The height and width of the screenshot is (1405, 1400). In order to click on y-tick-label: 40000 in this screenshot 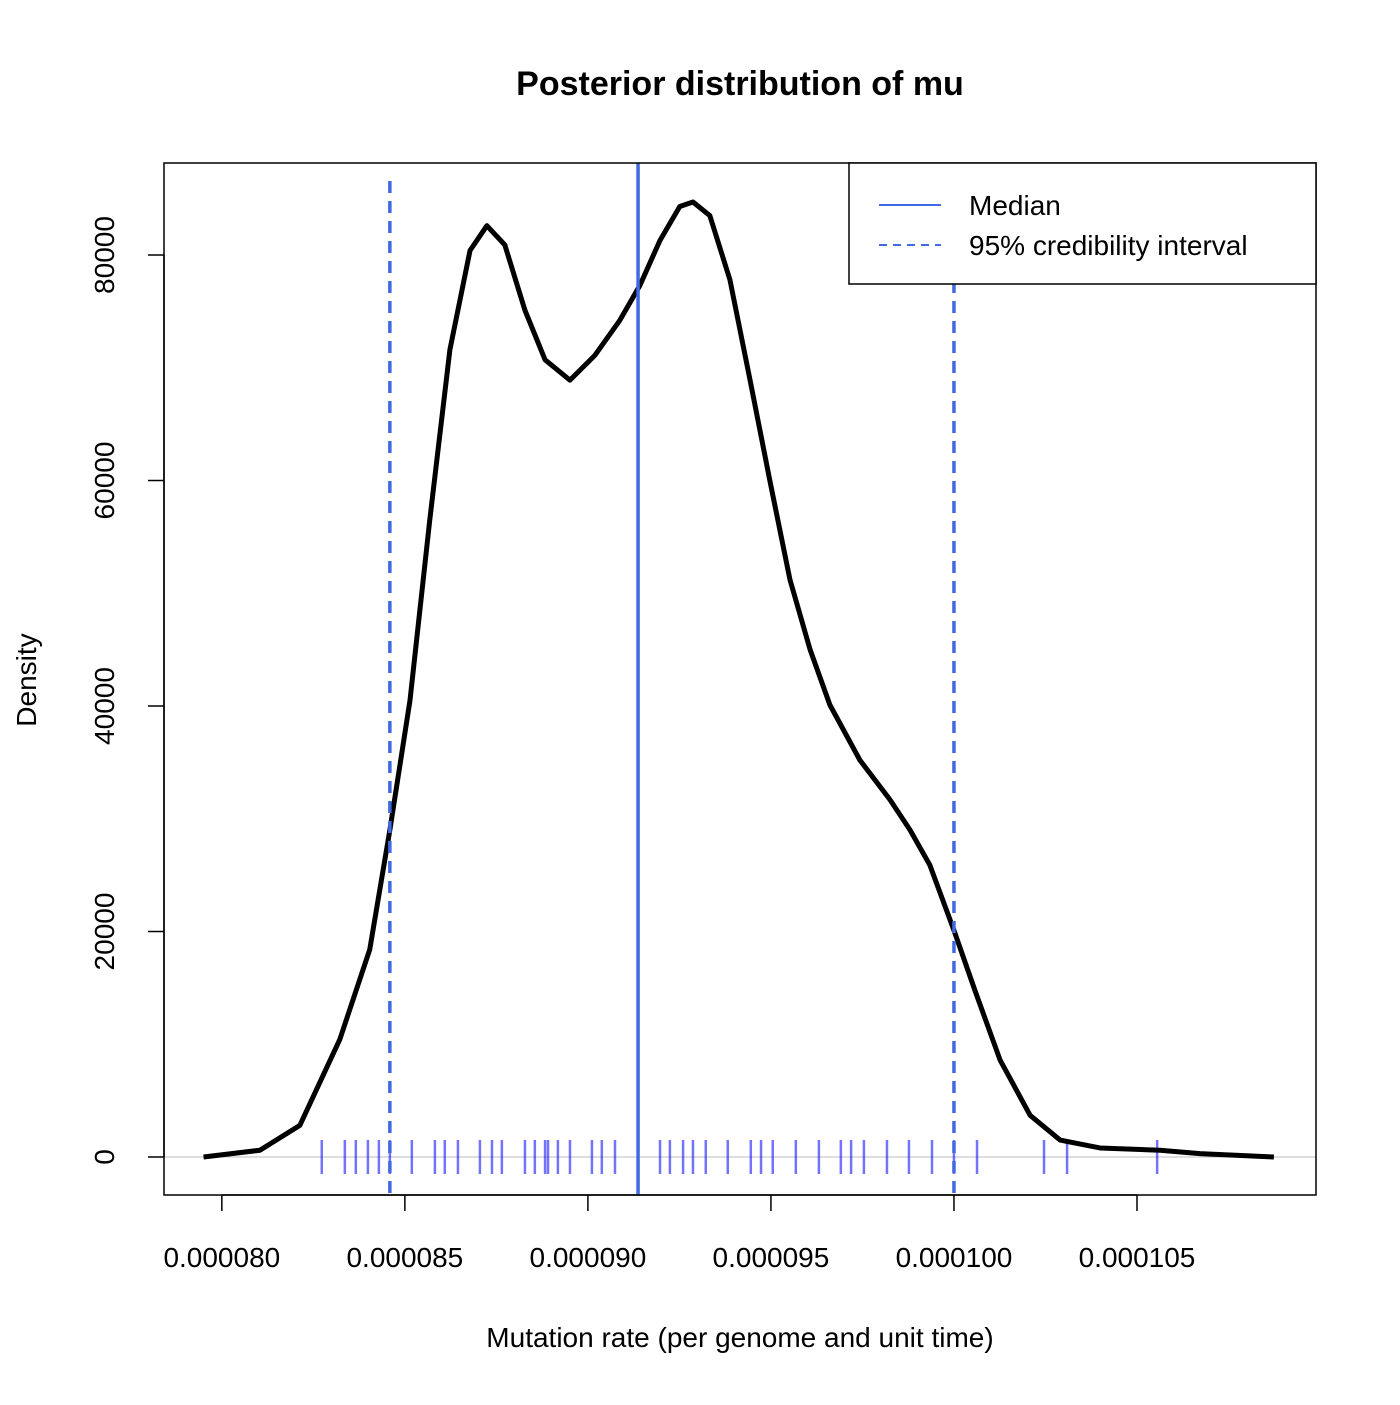, I will do `click(104, 706)`.